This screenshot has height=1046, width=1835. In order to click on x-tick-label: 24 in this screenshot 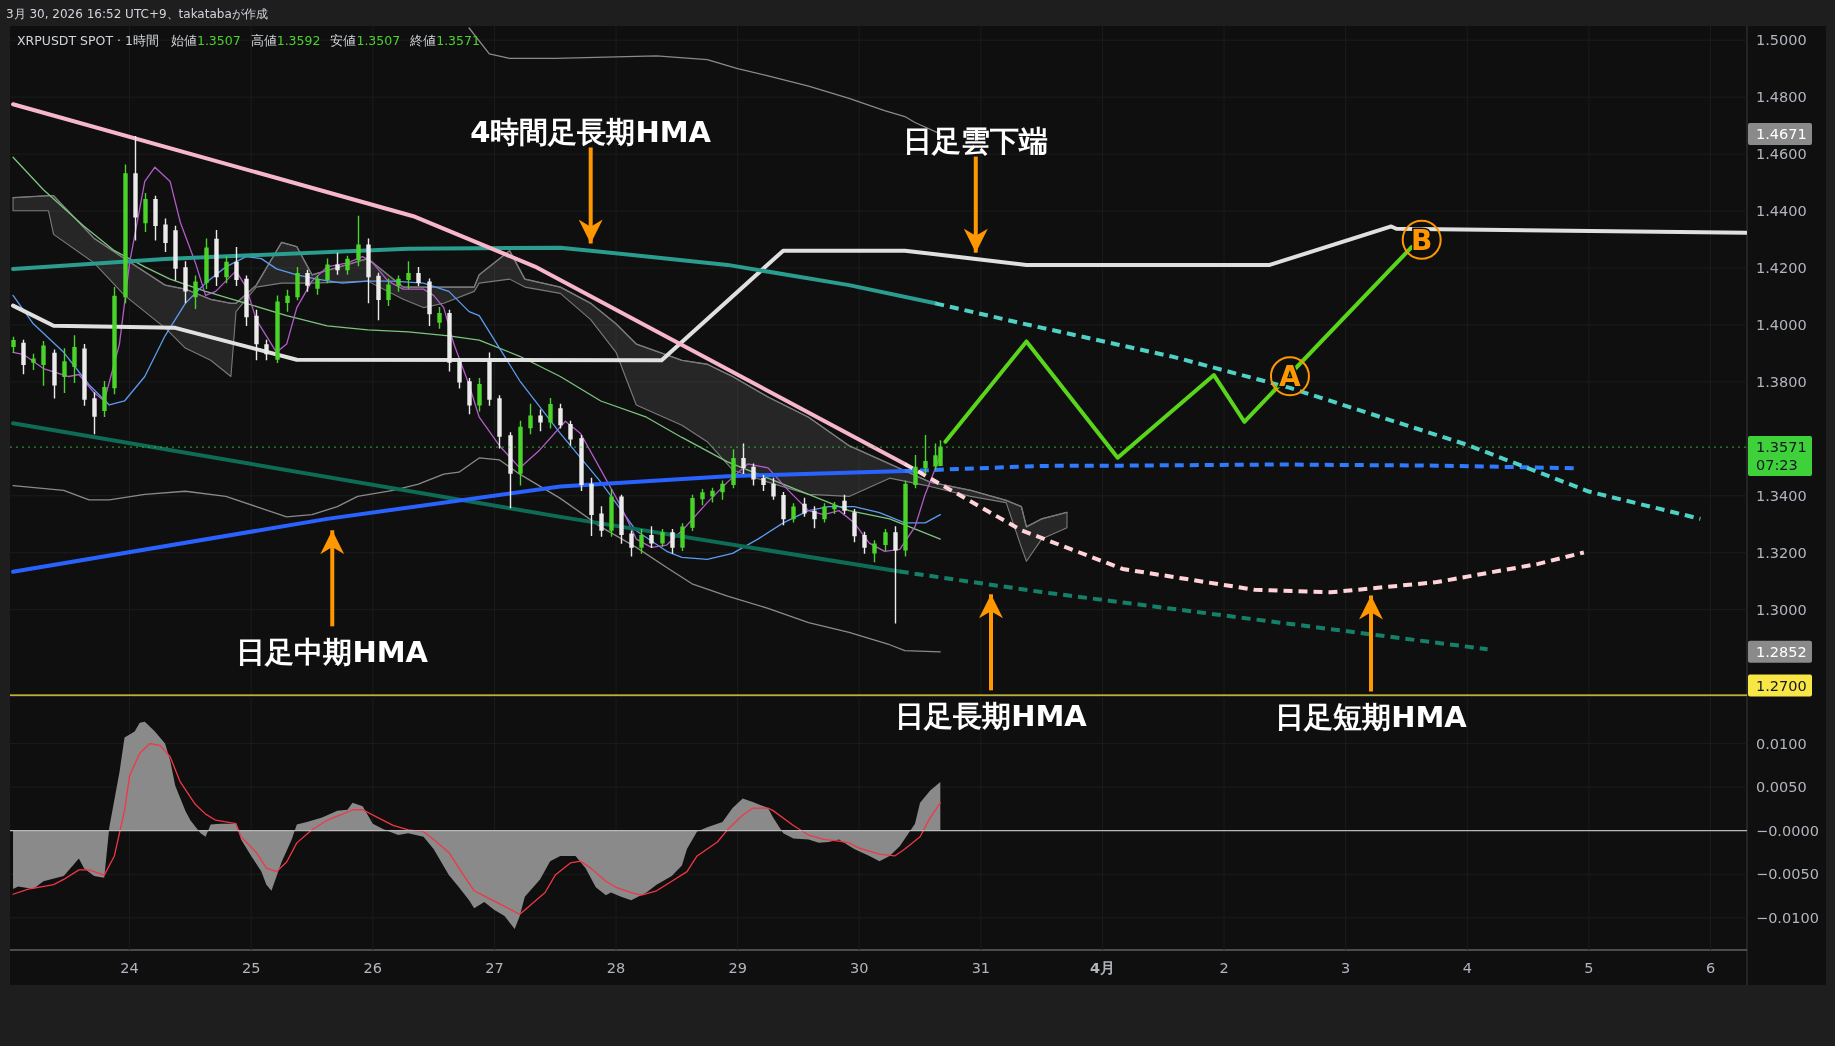, I will do `click(129, 968)`.